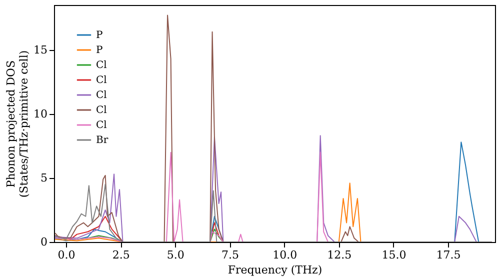 This screenshot has height=280, width=500. Describe the element at coordinates (41, 113) in the screenshot. I see `y-tick-label: 10` at that location.